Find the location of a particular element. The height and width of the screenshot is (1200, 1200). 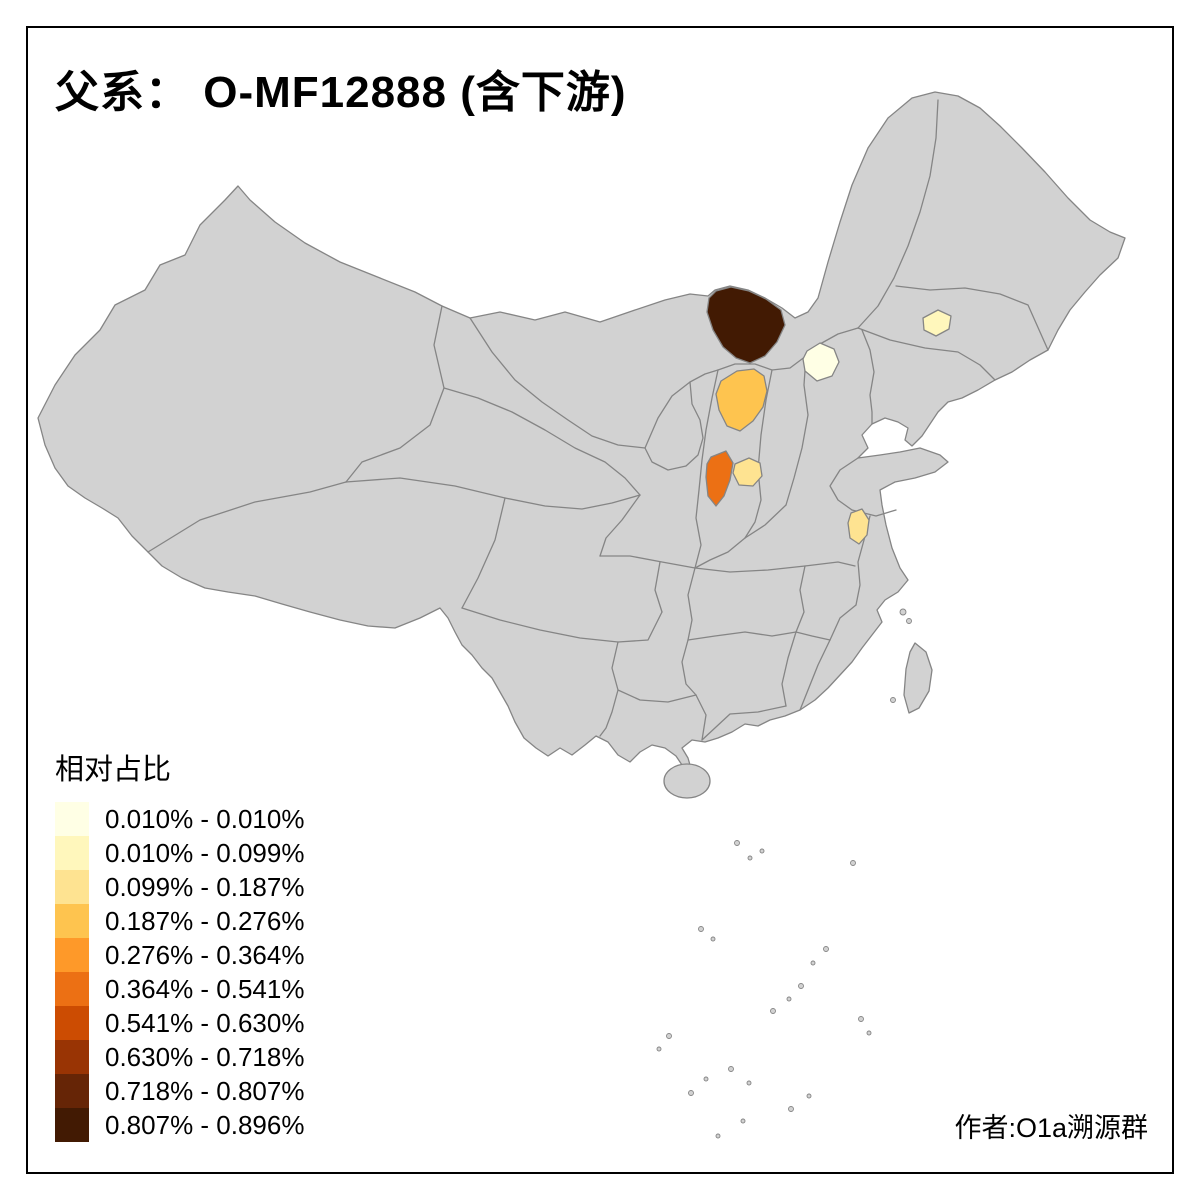

hainan-island is located at coordinates (687, 781).